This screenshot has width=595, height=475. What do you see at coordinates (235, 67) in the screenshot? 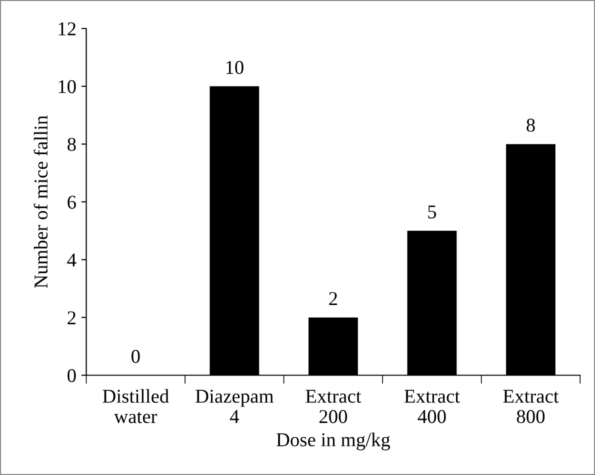
I see `data-label: 10` at bounding box center [235, 67].